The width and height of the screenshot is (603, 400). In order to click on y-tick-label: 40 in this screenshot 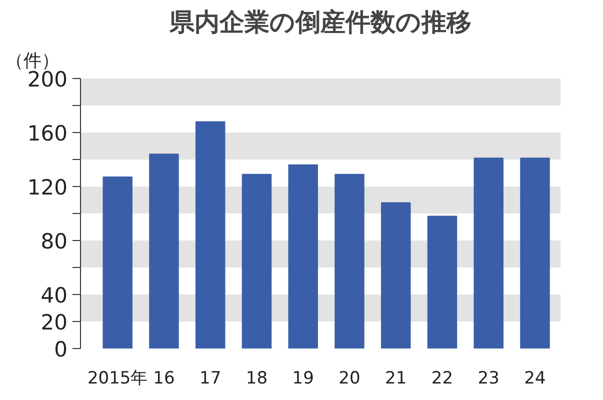, I will do `click(54, 296)`.